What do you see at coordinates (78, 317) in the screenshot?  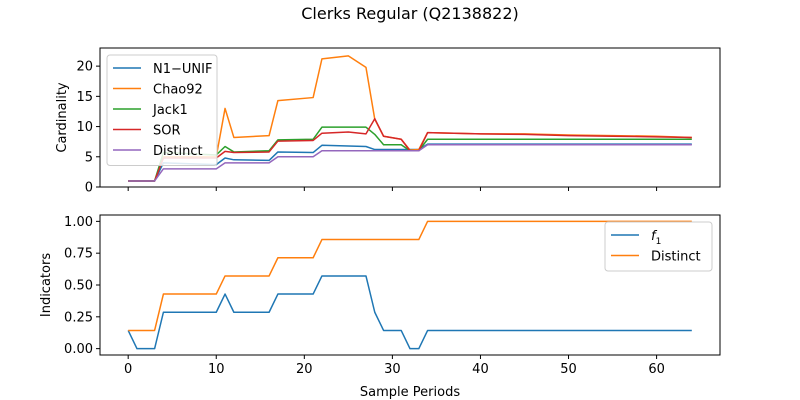 I see `y-tick-label: 0.25` at bounding box center [78, 317].